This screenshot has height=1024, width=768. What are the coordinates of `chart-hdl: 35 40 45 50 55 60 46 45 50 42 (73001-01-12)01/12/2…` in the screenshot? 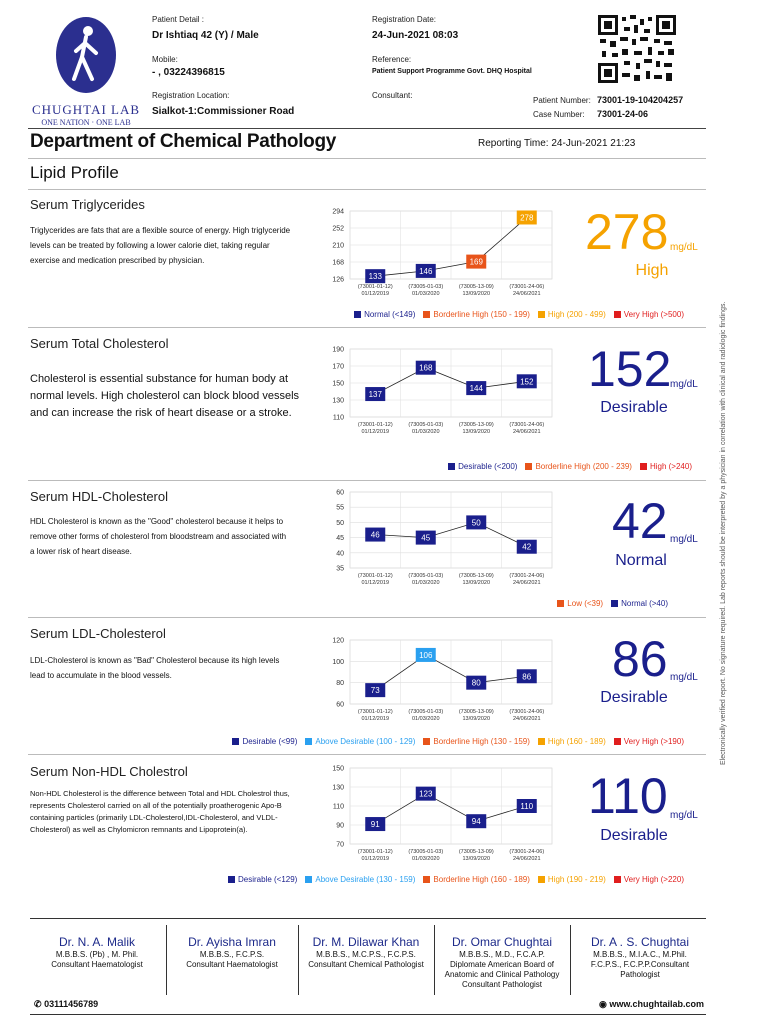 It's located at (444, 538).